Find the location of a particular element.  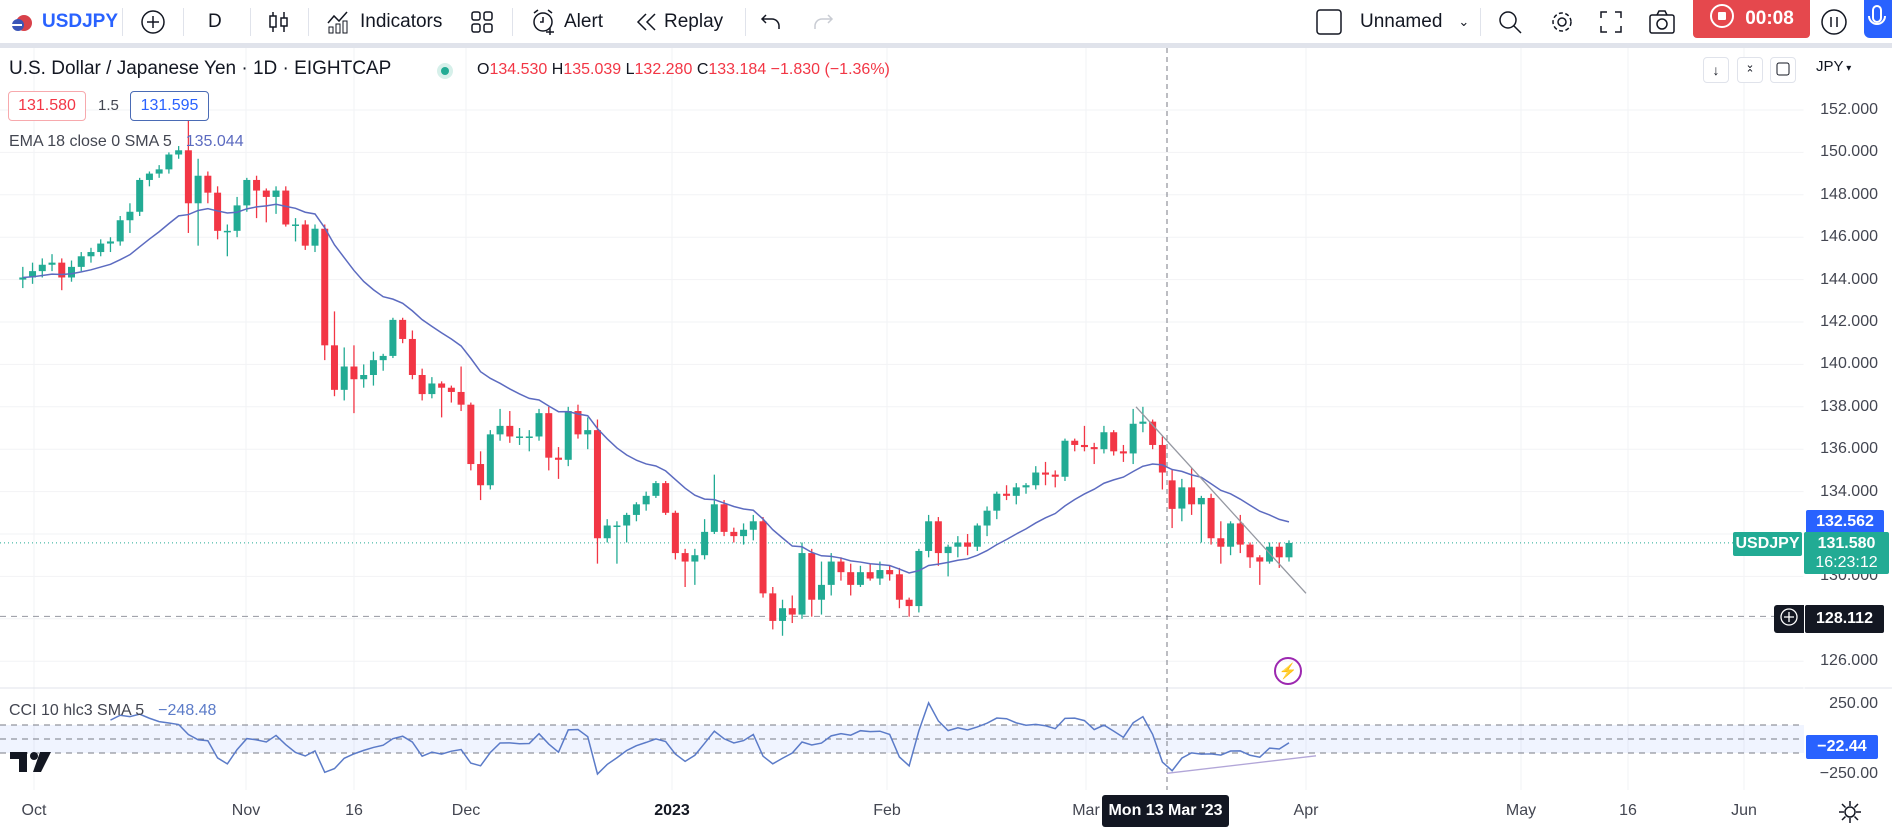

indicators-button: Indicators is located at coordinates (384, 21).